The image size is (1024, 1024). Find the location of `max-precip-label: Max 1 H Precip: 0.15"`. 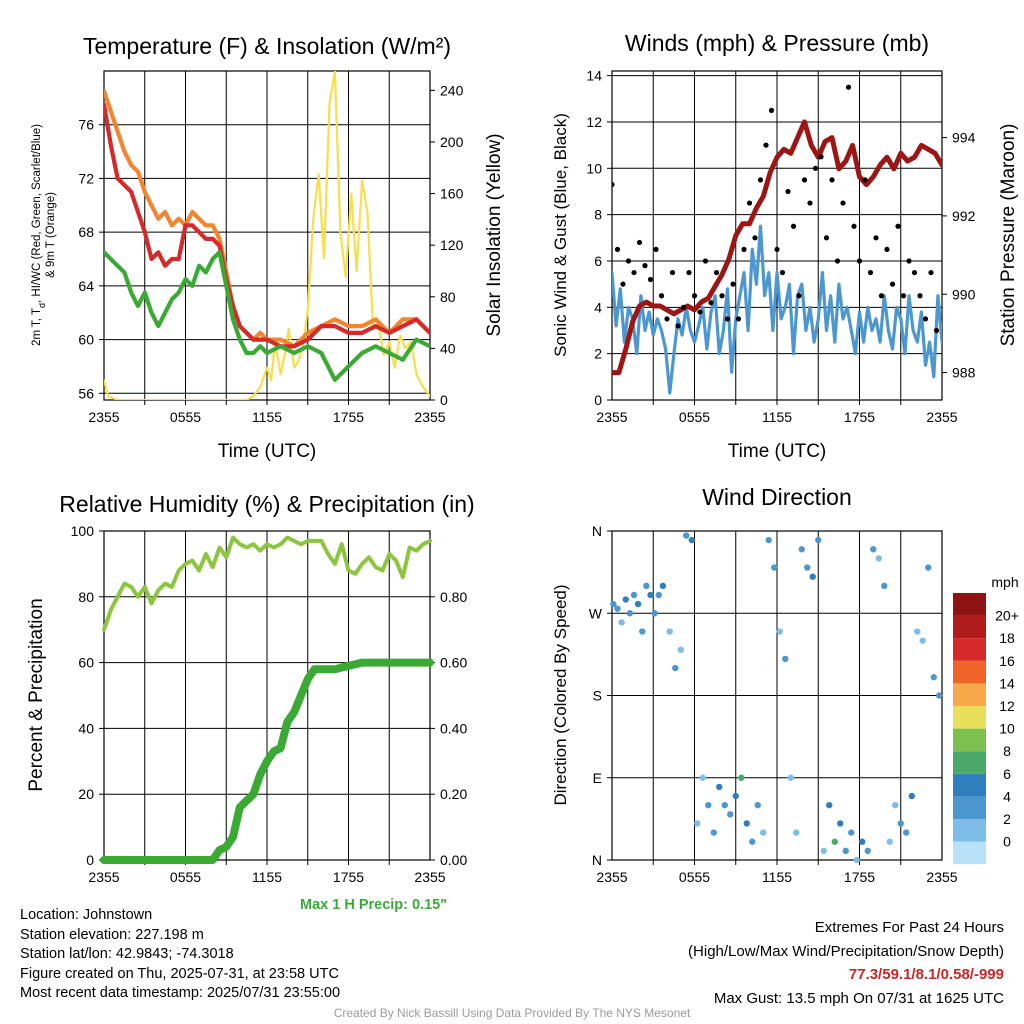

max-precip-label: Max 1 H Precip: 0.15" is located at coordinates (374, 905).